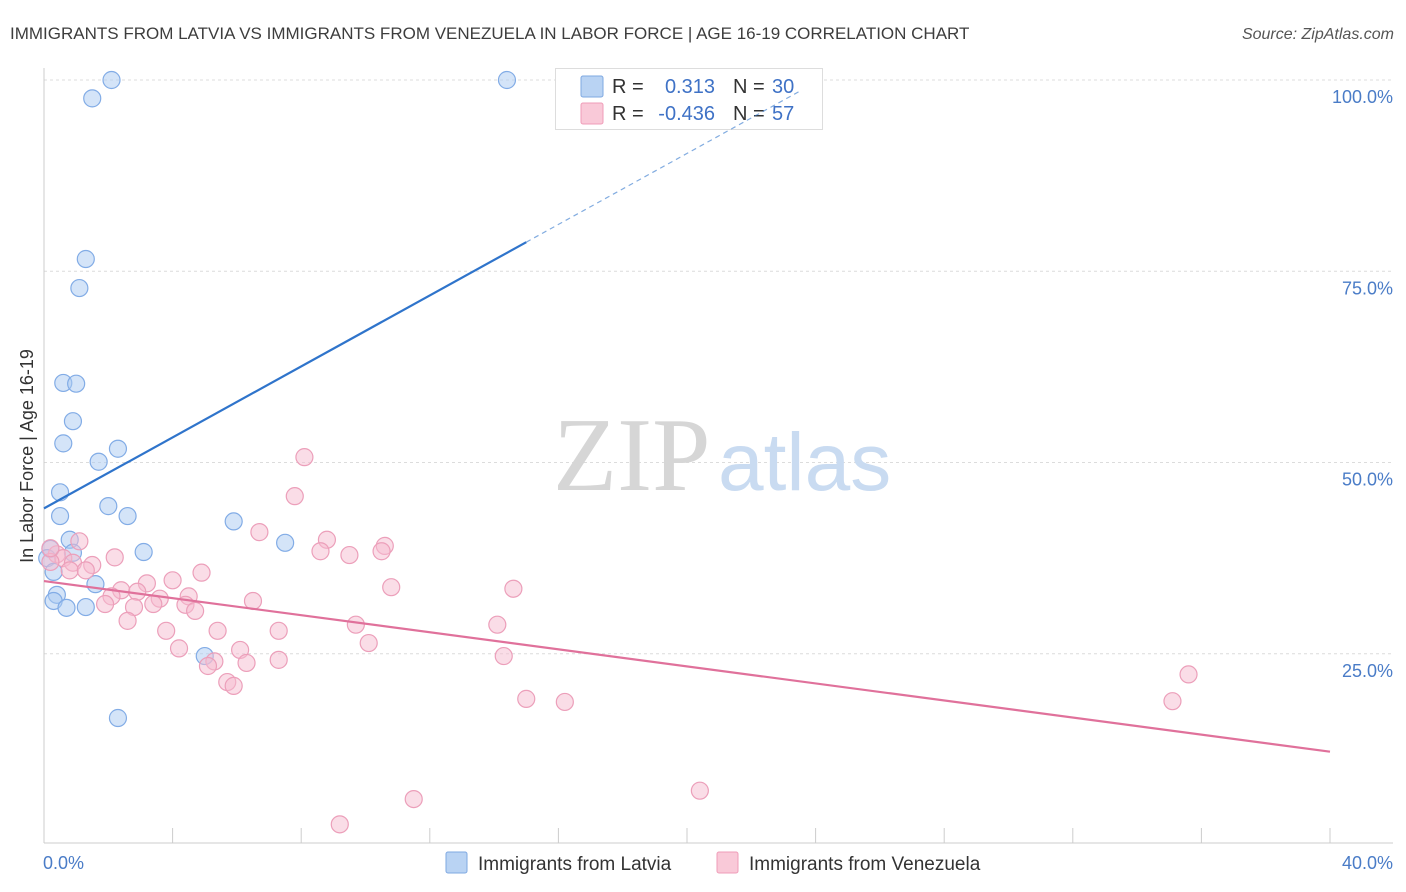 This screenshot has width=1406, height=892. I want to click on y-tick-label: 25.0%, so click(1367, 671).